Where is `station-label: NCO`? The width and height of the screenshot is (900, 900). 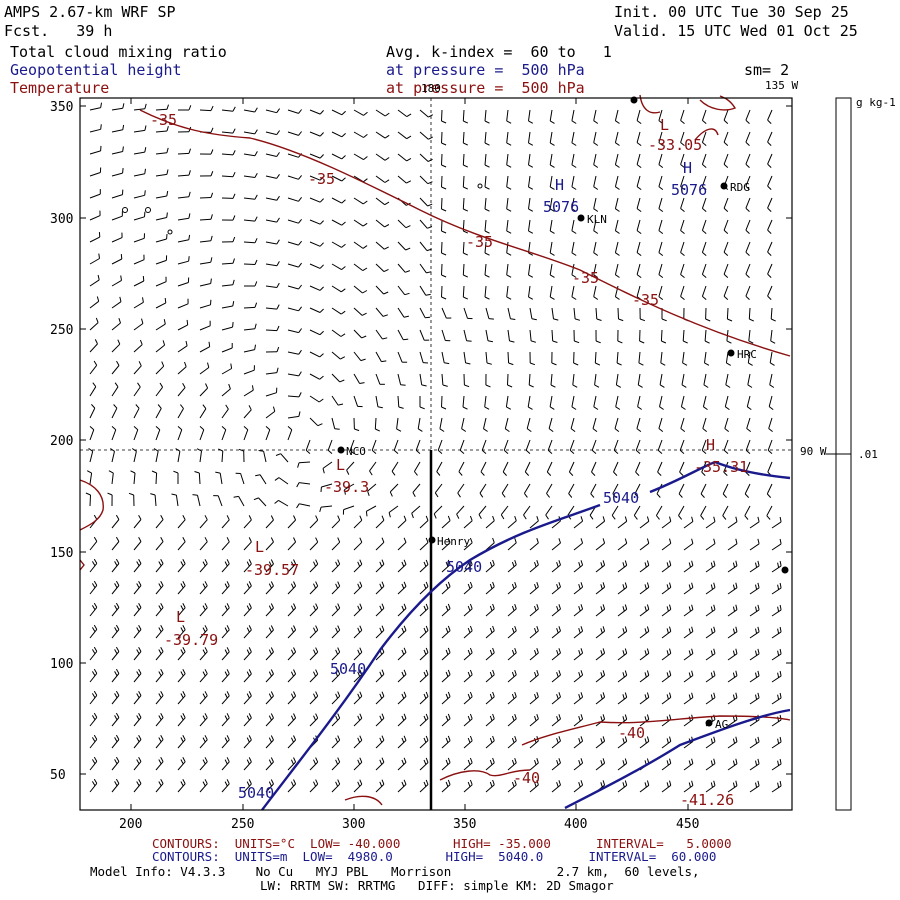
station-label: NCO is located at coordinates (356, 451).